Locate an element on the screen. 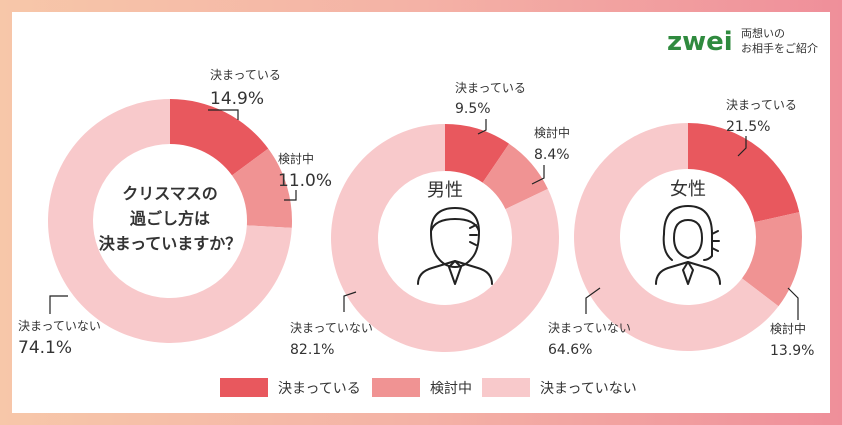  legend-label-2: 決まっていない is located at coordinates (588, 389).